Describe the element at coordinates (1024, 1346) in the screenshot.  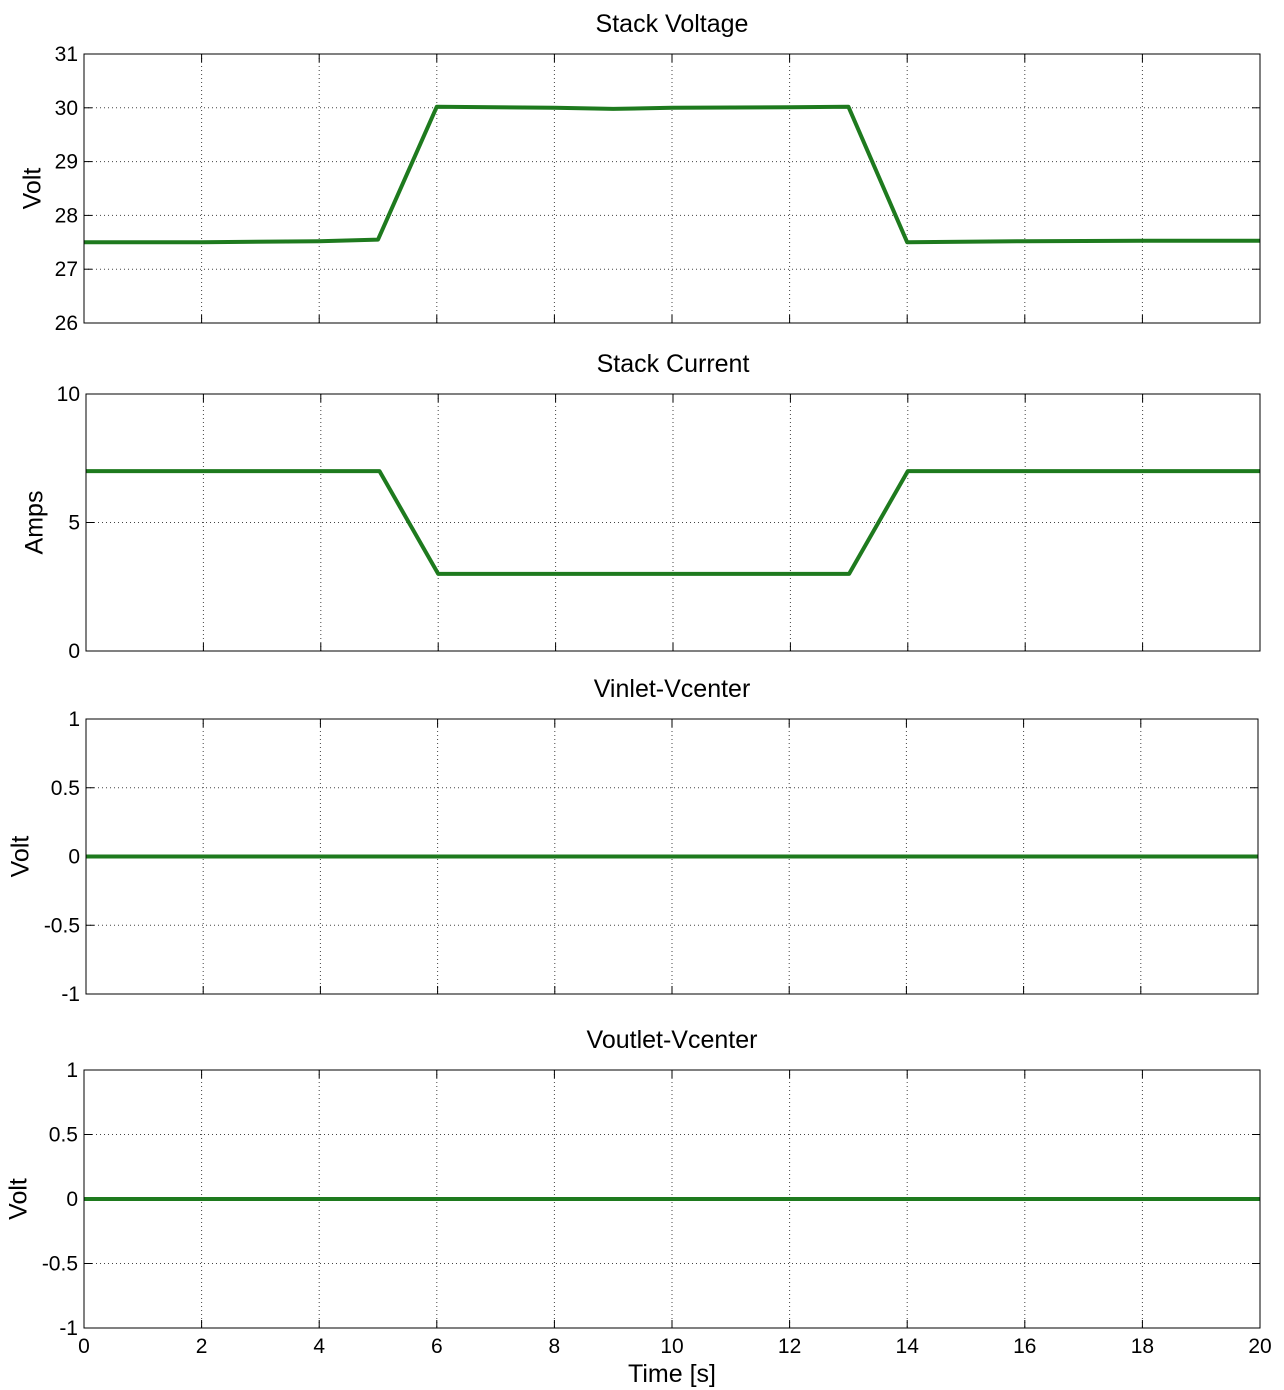
I see `x-tick-label: 16` at that location.